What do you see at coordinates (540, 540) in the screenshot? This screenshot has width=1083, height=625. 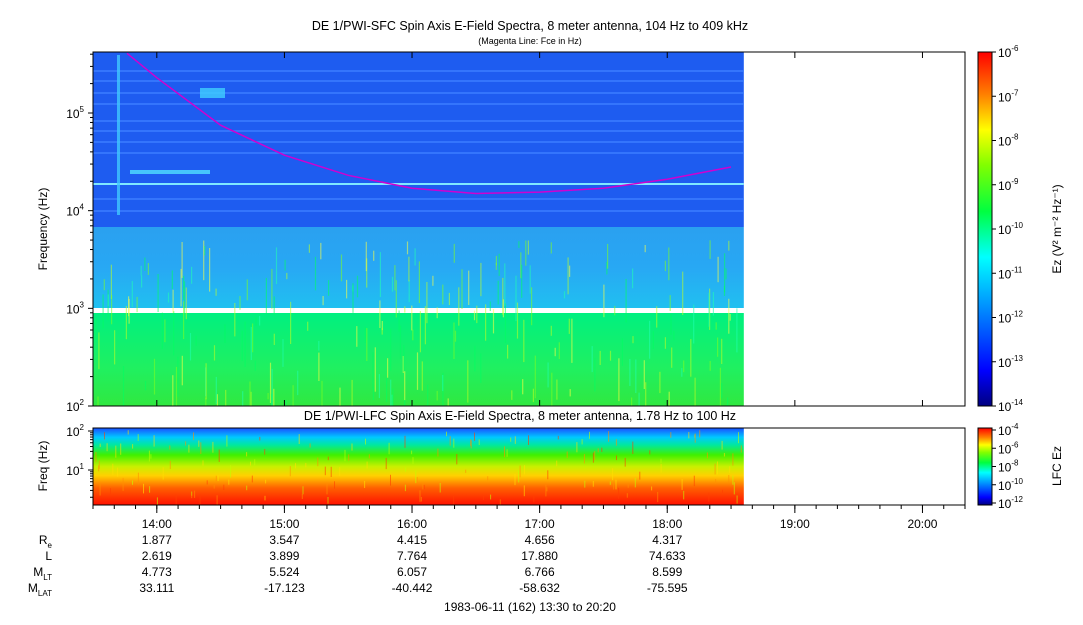 I see `ephemeris-value: 4.656` at bounding box center [540, 540].